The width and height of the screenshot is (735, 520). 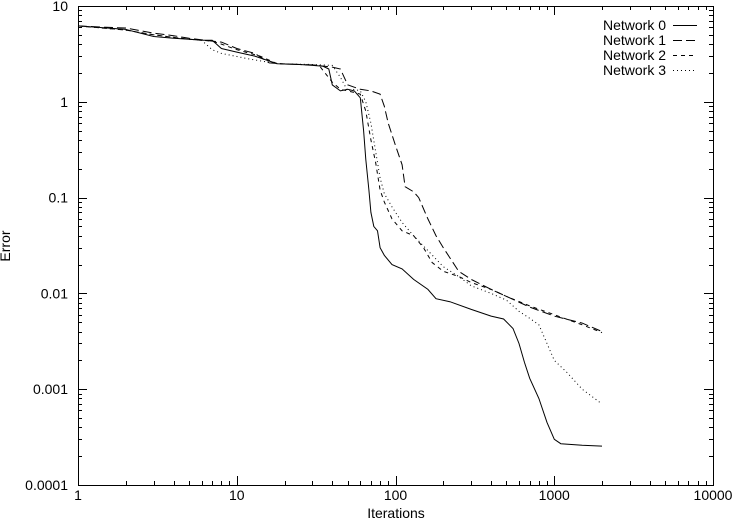 What do you see at coordinates (46, 485) in the screenshot?
I see `y-tick-label: 0.0001` at bounding box center [46, 485].